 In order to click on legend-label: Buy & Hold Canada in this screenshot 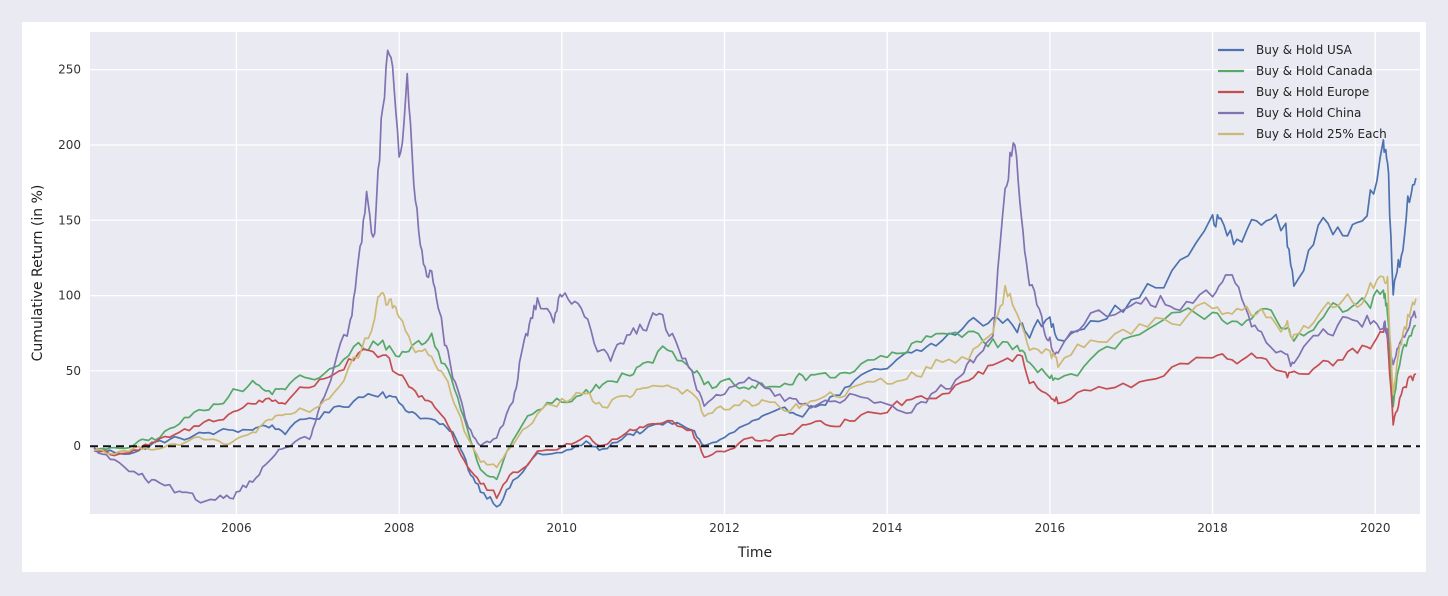, I will do `click(1314, 71)`.